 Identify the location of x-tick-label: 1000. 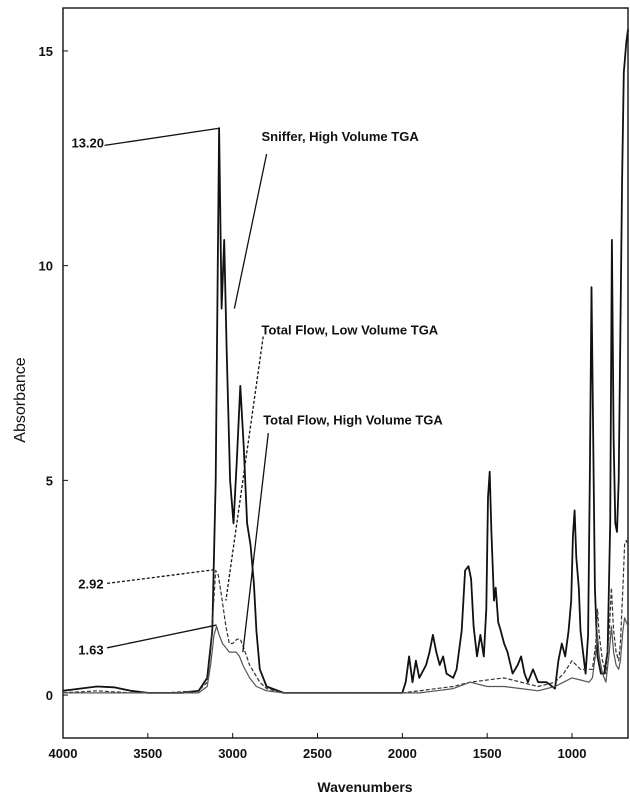
(572, 753).